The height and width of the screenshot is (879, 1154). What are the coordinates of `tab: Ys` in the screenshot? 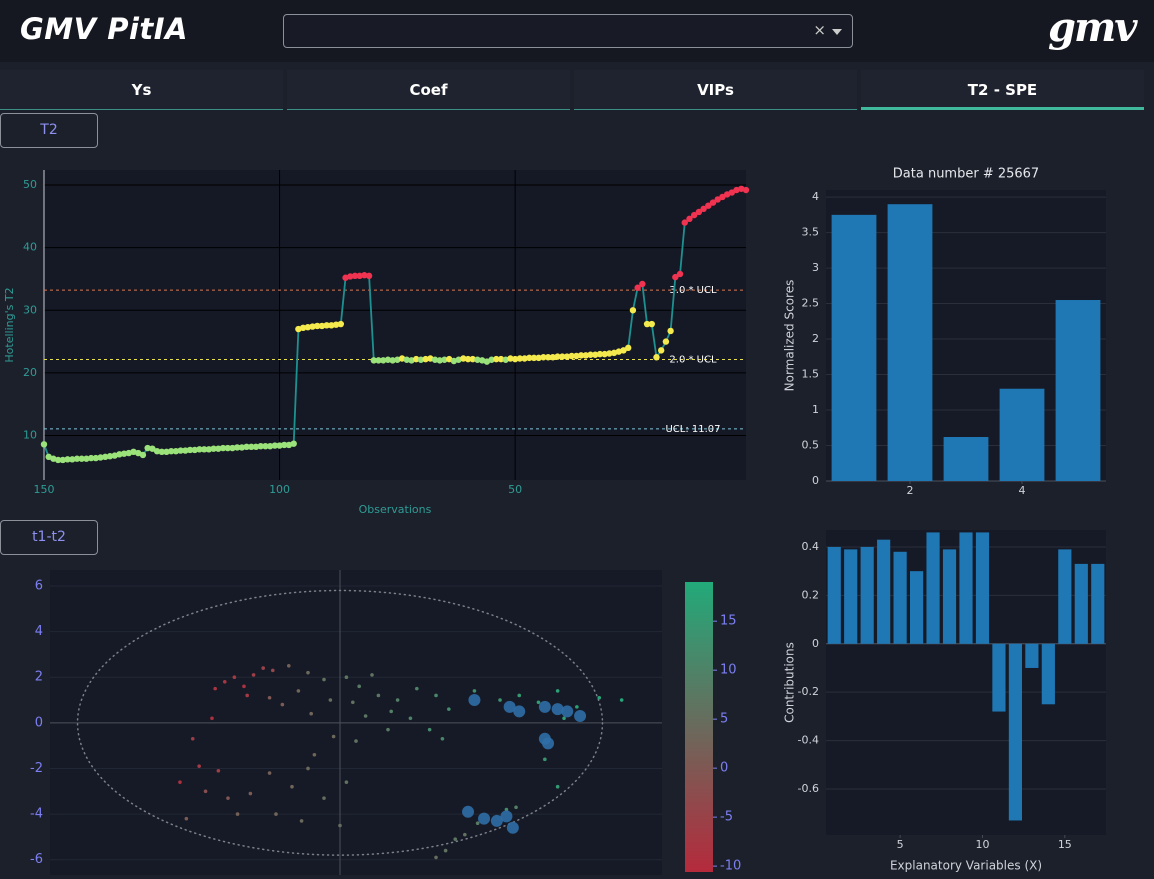 It's located at (141, 90).